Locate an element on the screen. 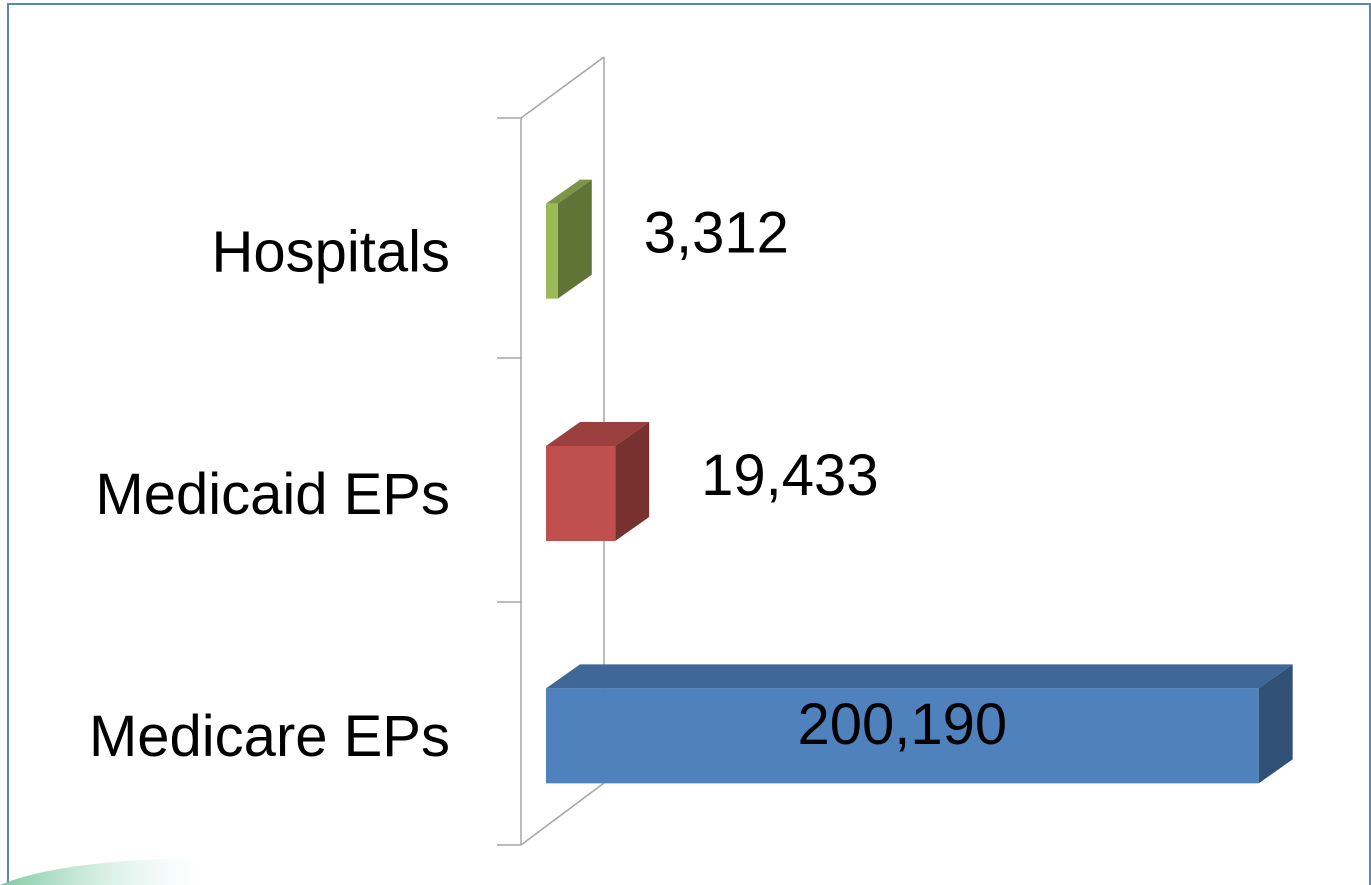  data-label: 3,312 is located at coordinates (716, 232).